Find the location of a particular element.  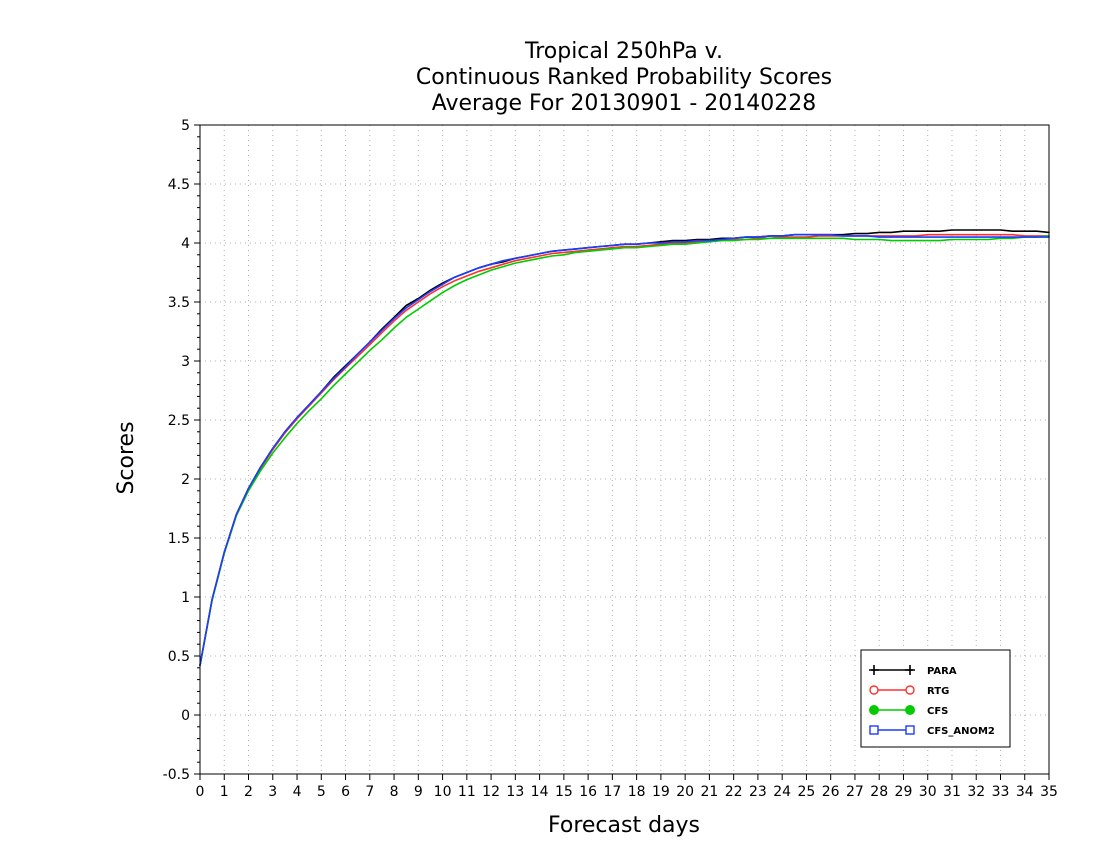

y-tick-label: 1 is located at coordinates (185, 598).